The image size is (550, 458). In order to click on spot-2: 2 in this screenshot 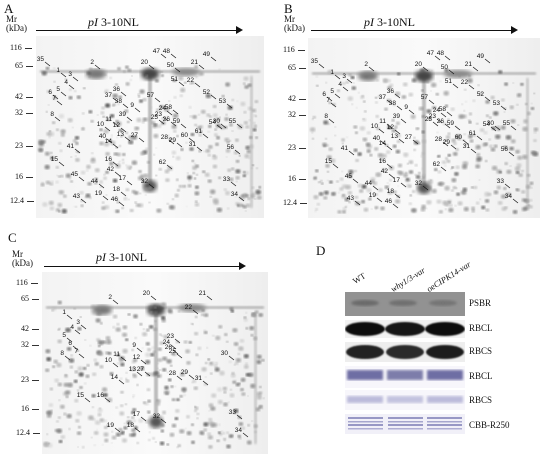, I will do `click(113, 299)`.